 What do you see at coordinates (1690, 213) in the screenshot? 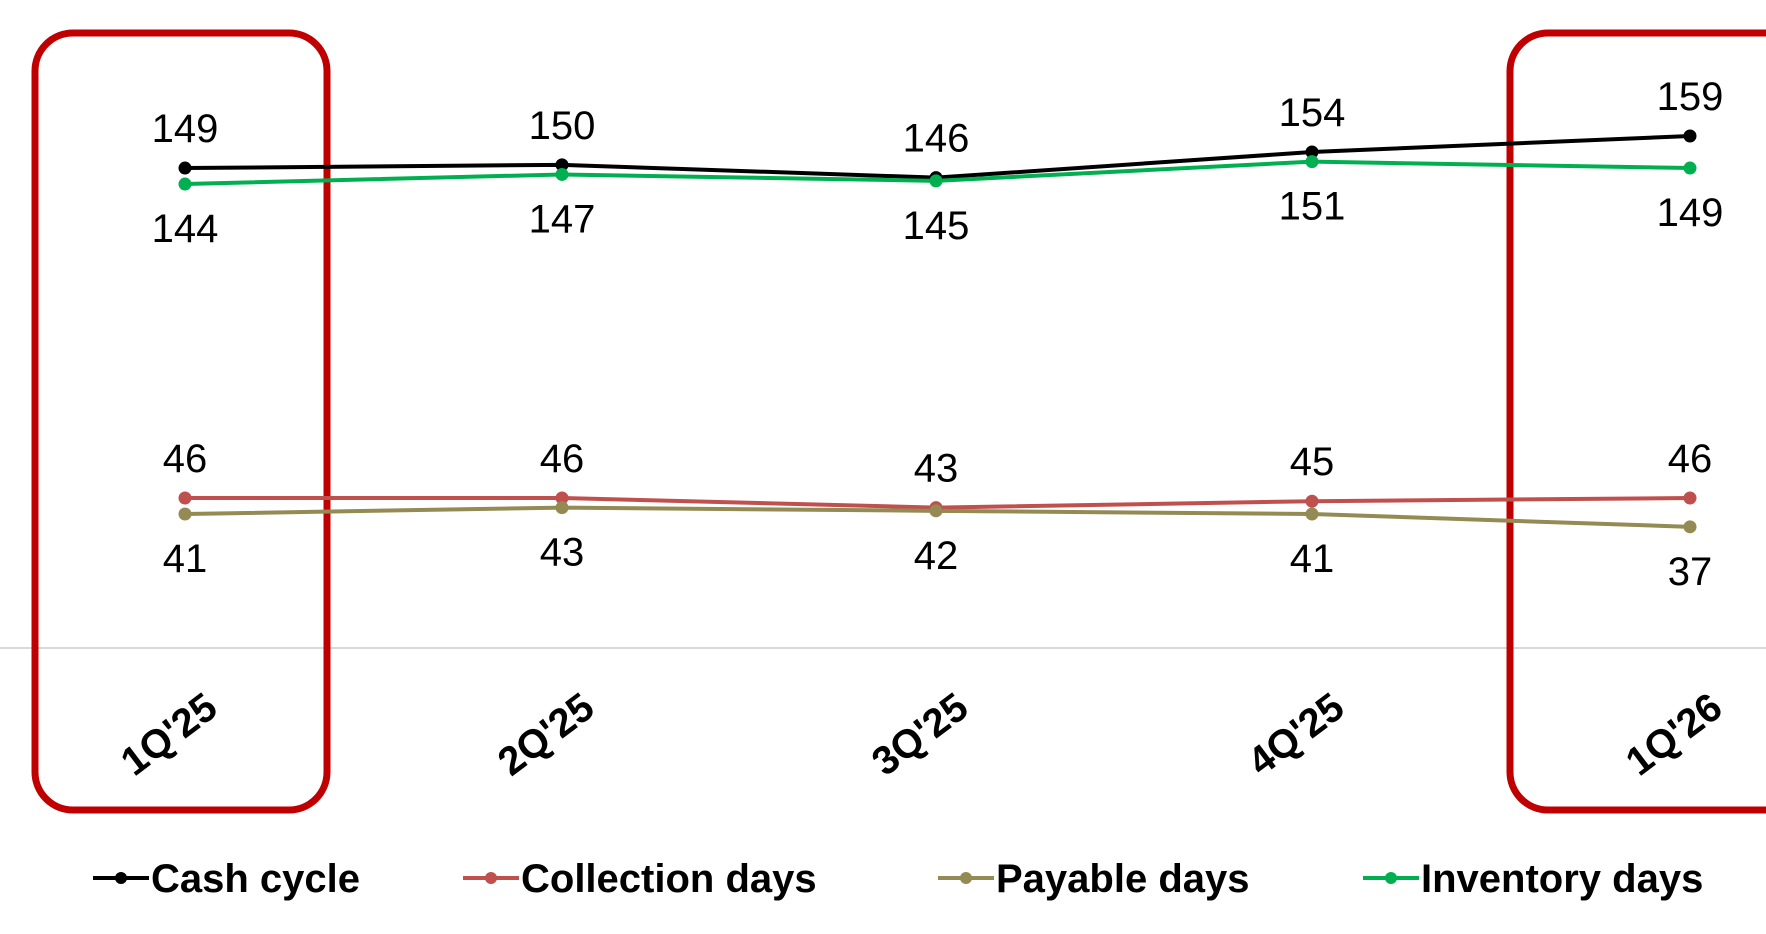
I see `data-label-inventory-days: 149` at bounding box center [1690, 213].